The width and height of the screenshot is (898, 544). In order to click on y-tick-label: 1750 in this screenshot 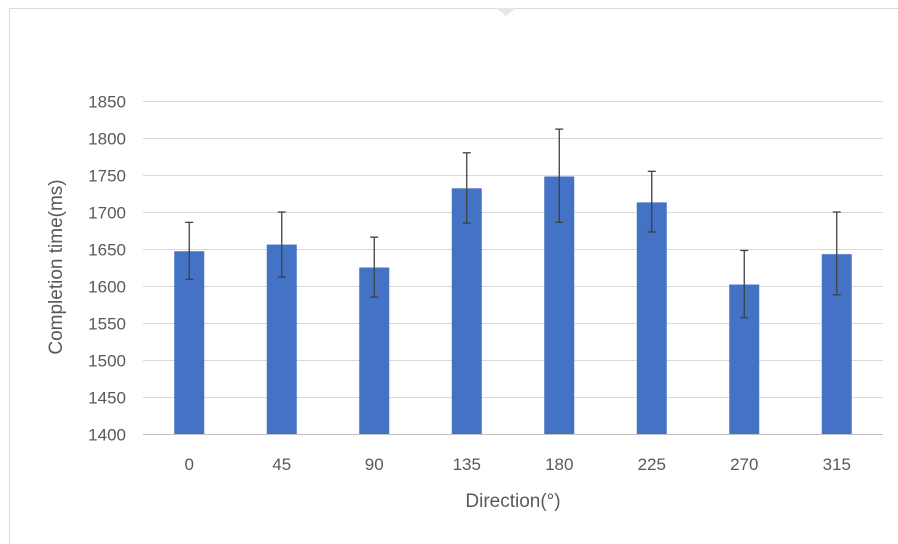, I will do `click(107, 176)`.